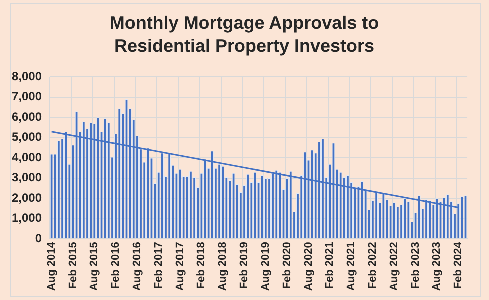 Image resolution: width=489 pixels, height=300 pixels. What do you see at coordinates (330, 266) in the screenshot?
I see `x-tick-label: Feb 2021` at bounding box center [330, 266].